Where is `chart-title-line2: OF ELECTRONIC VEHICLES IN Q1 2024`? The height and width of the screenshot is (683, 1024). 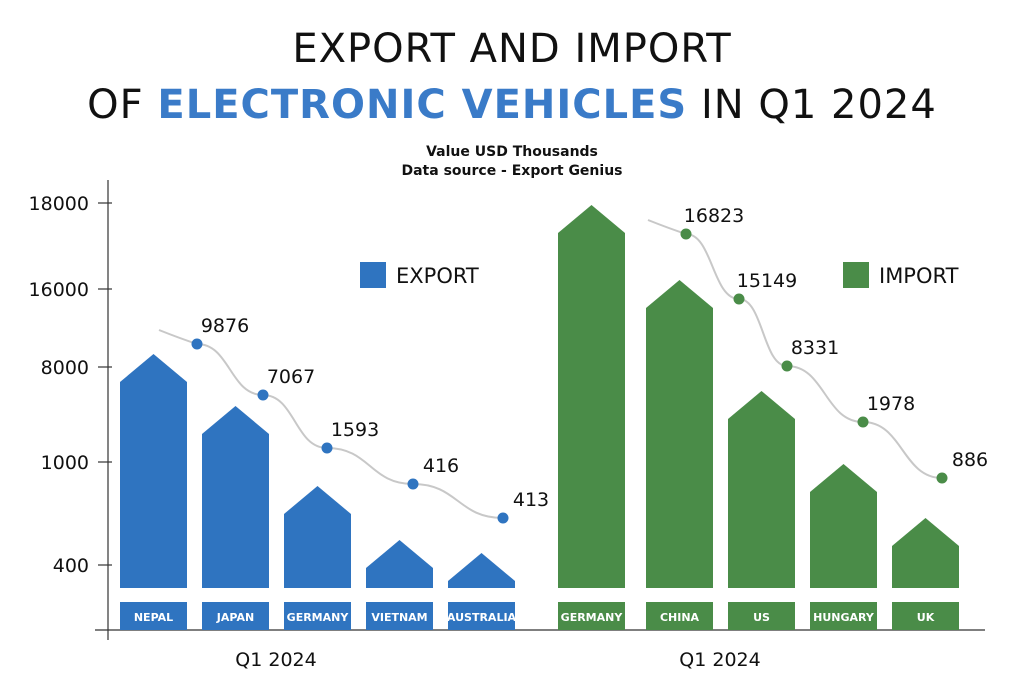
chart-title-line2: OF ELECTRONIC VEHICLES IN Q1 2024 is located at coordinates (512, 105).